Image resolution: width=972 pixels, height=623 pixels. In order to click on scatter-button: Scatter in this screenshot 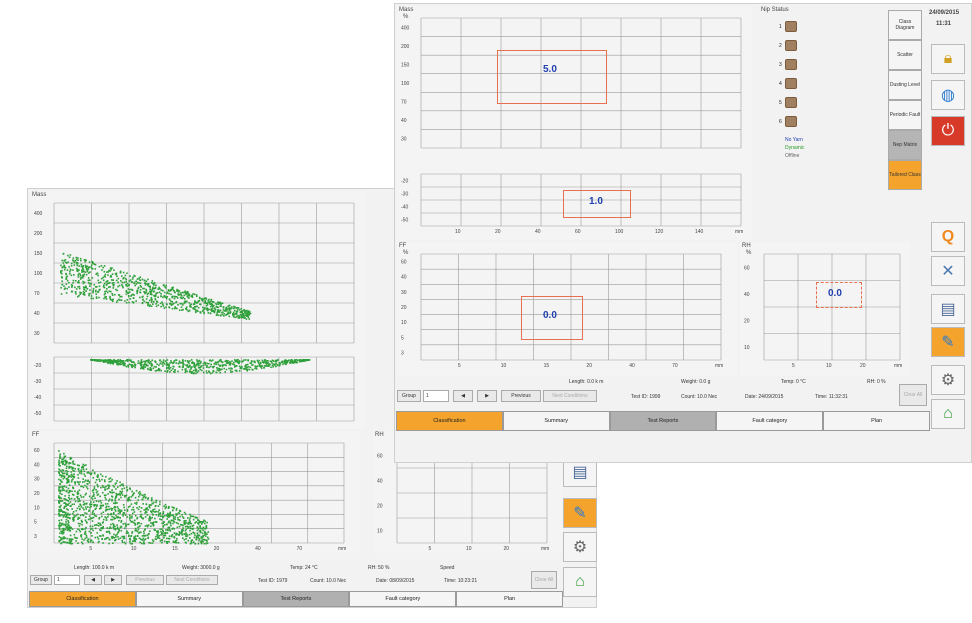, I will do `click(905, 55)`.